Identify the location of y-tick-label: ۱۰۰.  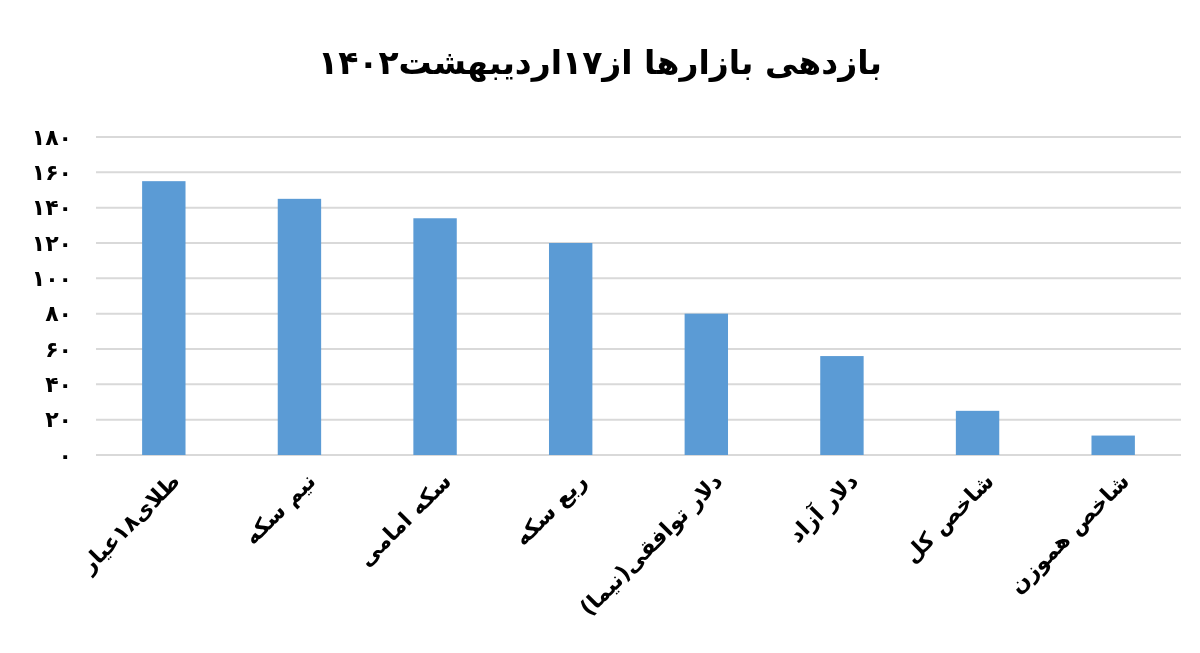
(51, 279).